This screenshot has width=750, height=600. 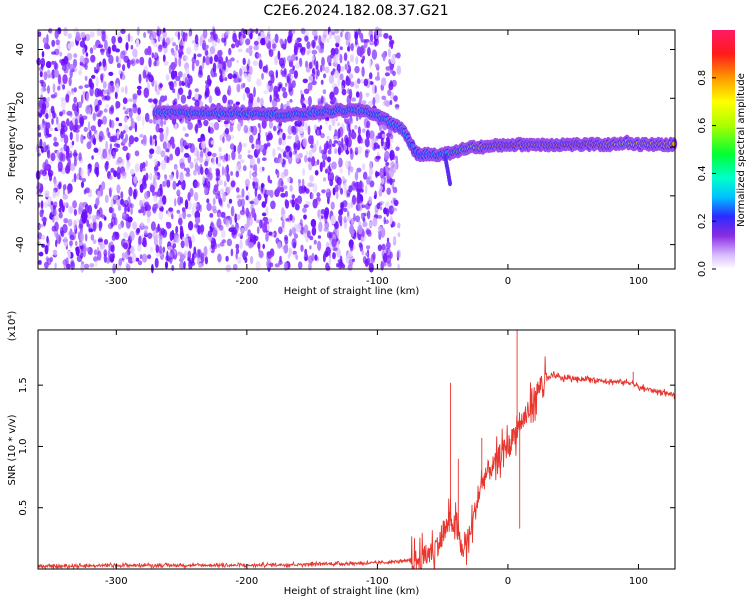 I want to click on y-tick-label: 1.0, so click(x=23, y=446).